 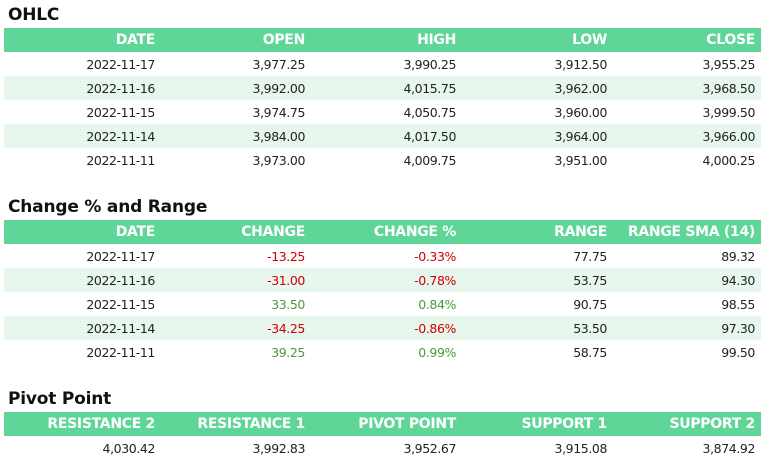 I want to click on high-cell: 4,050.75, so click(x=386, y=112).